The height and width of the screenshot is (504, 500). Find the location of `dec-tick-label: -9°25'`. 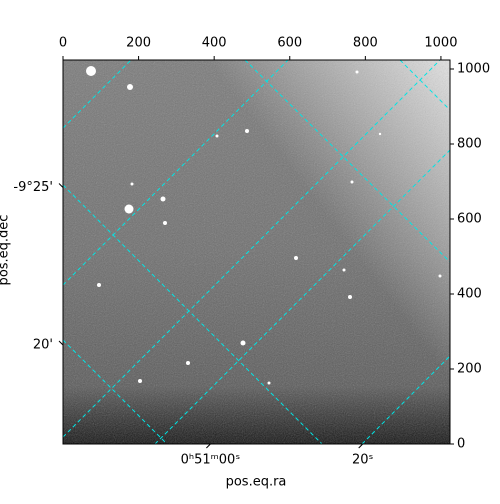

dec-tick-label: -9°25' is located at coordinates (33, 187).